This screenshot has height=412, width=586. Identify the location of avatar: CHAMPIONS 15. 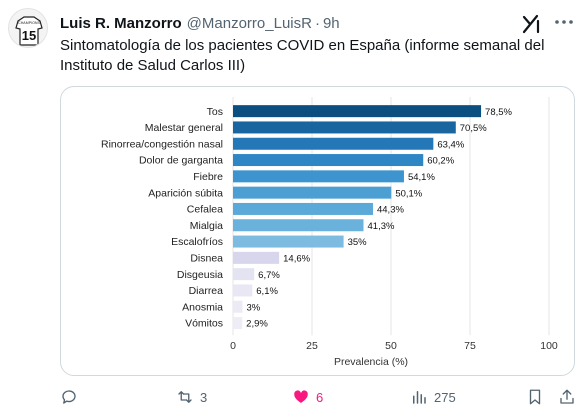
(28, 28).